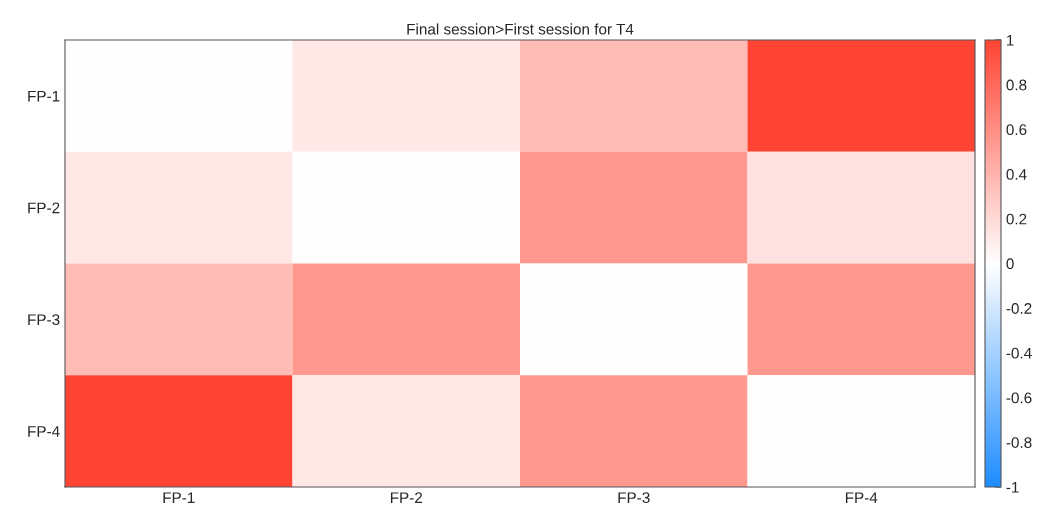 The height and width of the screenshot is (519, 1049). What do you see at coordinates (1010, 40) in the screenshot?
I see `color-bar-label: 1` at bounding box center [1010, 40].